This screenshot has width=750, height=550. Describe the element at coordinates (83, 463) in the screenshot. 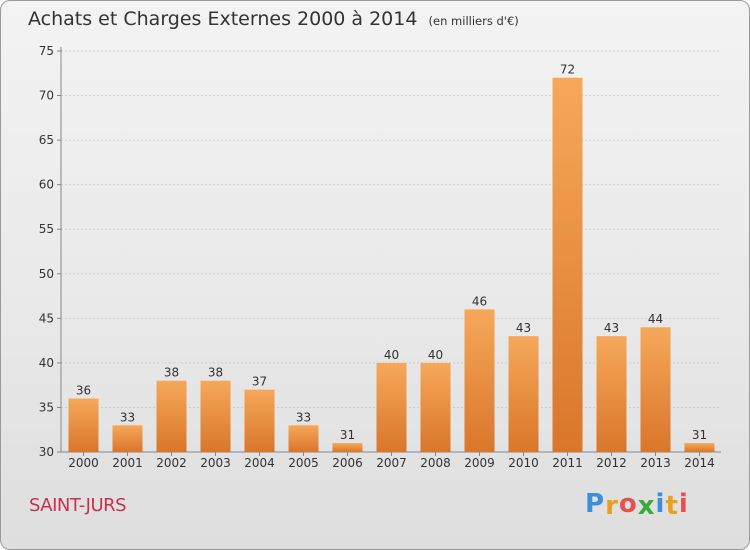

I see `x-tick-label: 2000` at that location.